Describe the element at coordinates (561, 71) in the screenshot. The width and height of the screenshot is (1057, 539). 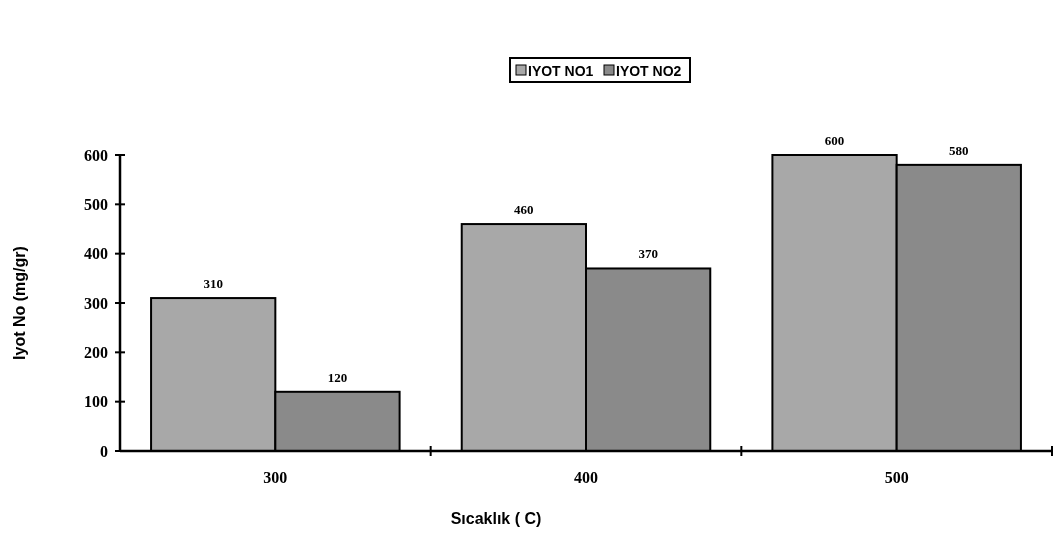
I see `legend-label: IYOT NO1` at that location.